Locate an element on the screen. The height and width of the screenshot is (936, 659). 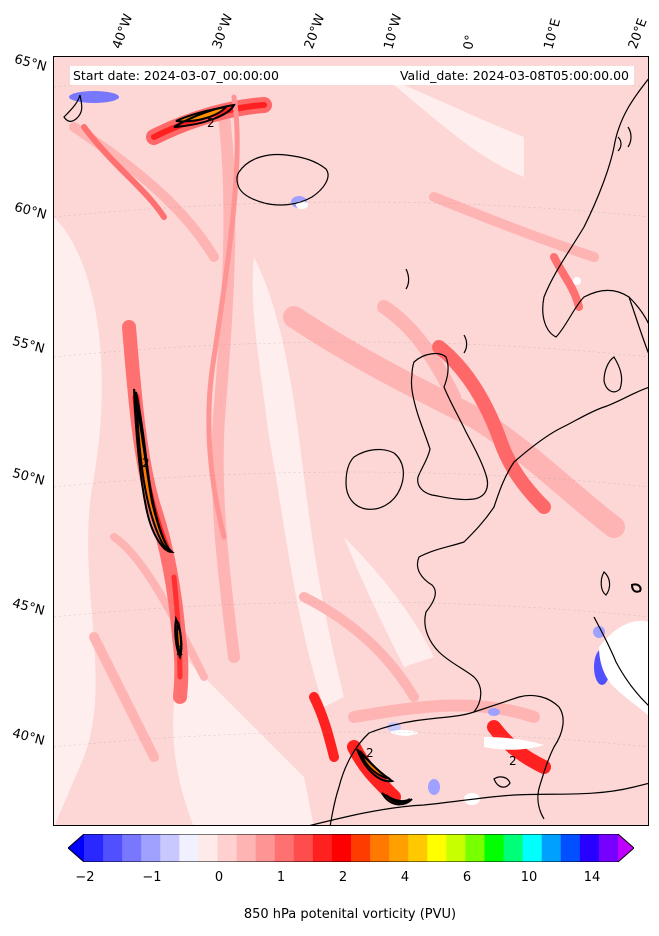
colorbar-tick: 1 is located at coordinates (281, 877).